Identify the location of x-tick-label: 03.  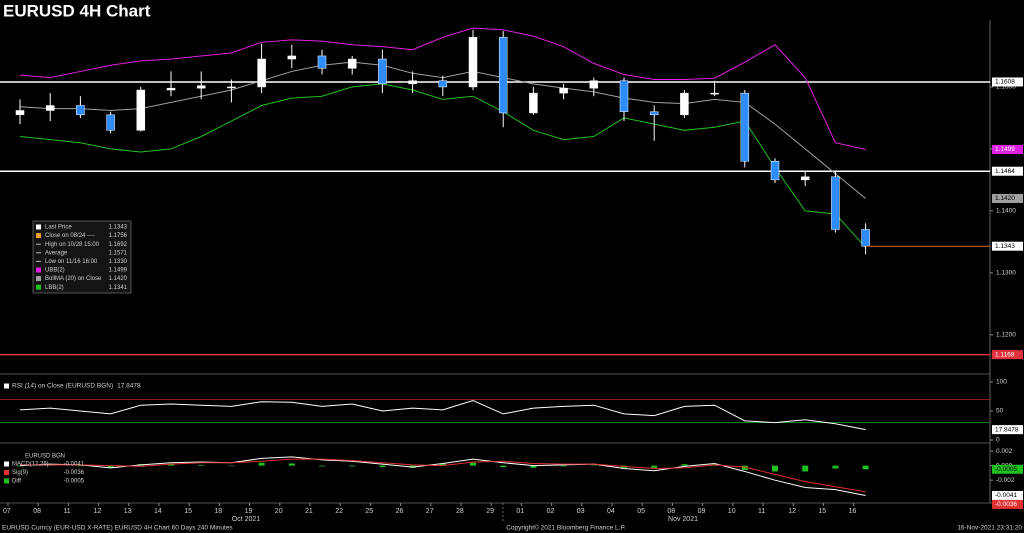
(581, 511).